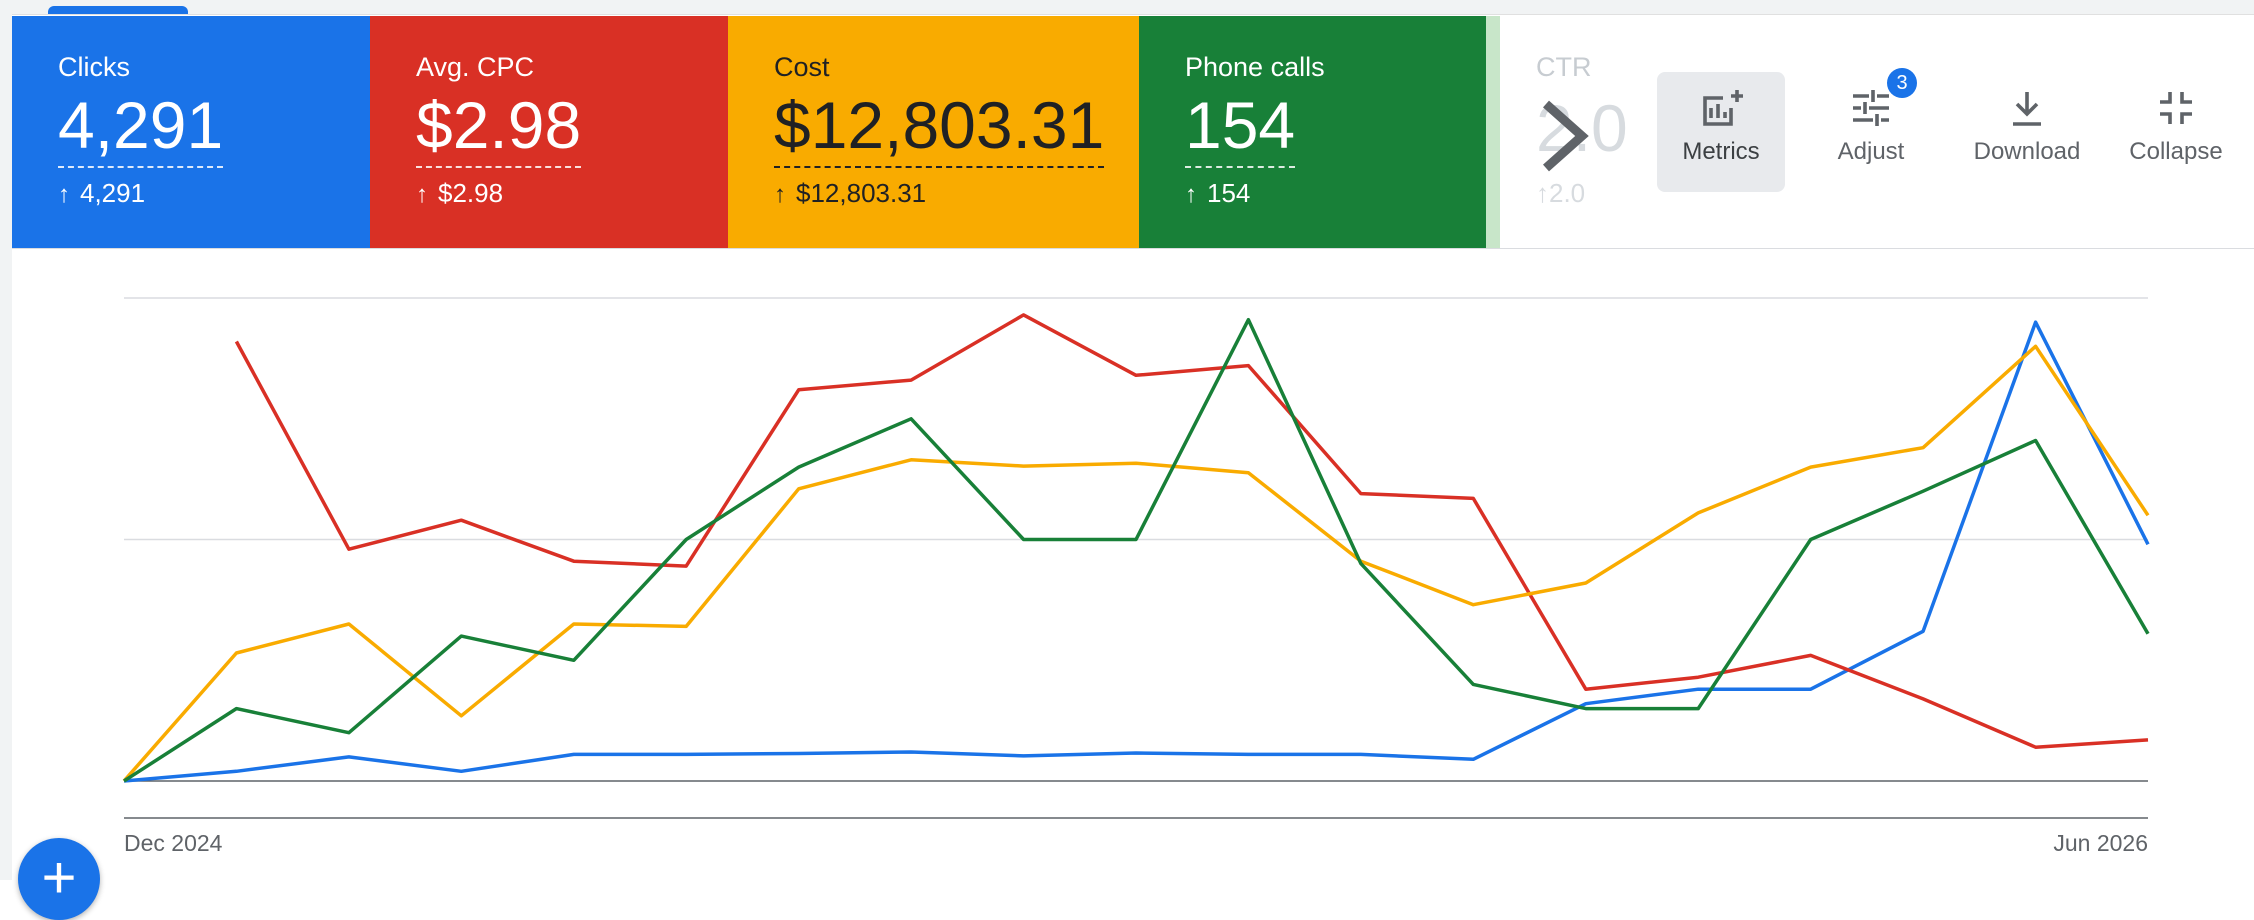 Image resolution: width=2254 pixels, height=920 pixels. Describe the element at coordinates (2176, 108) in the screenshot. I see `collapse-icon` at that location.